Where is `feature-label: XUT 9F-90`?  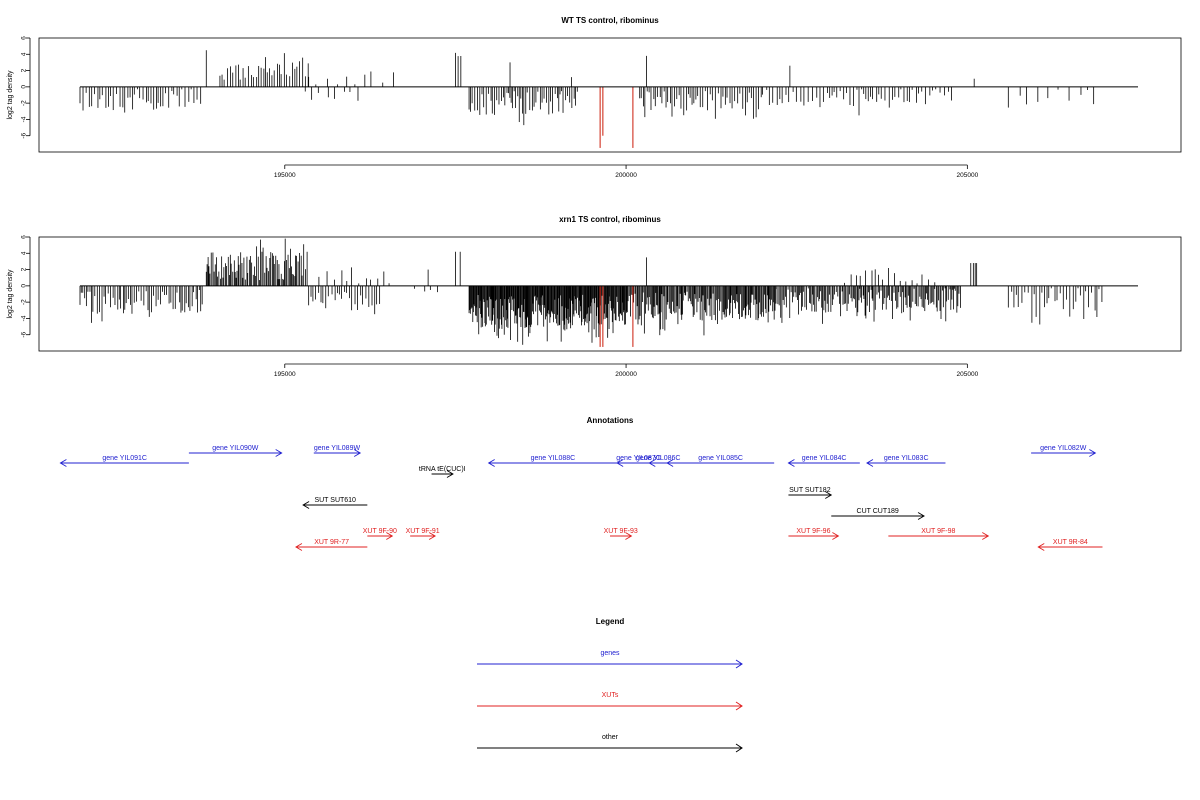
feature-label: XUT 9F-90 is located at coordinates (380, 531).